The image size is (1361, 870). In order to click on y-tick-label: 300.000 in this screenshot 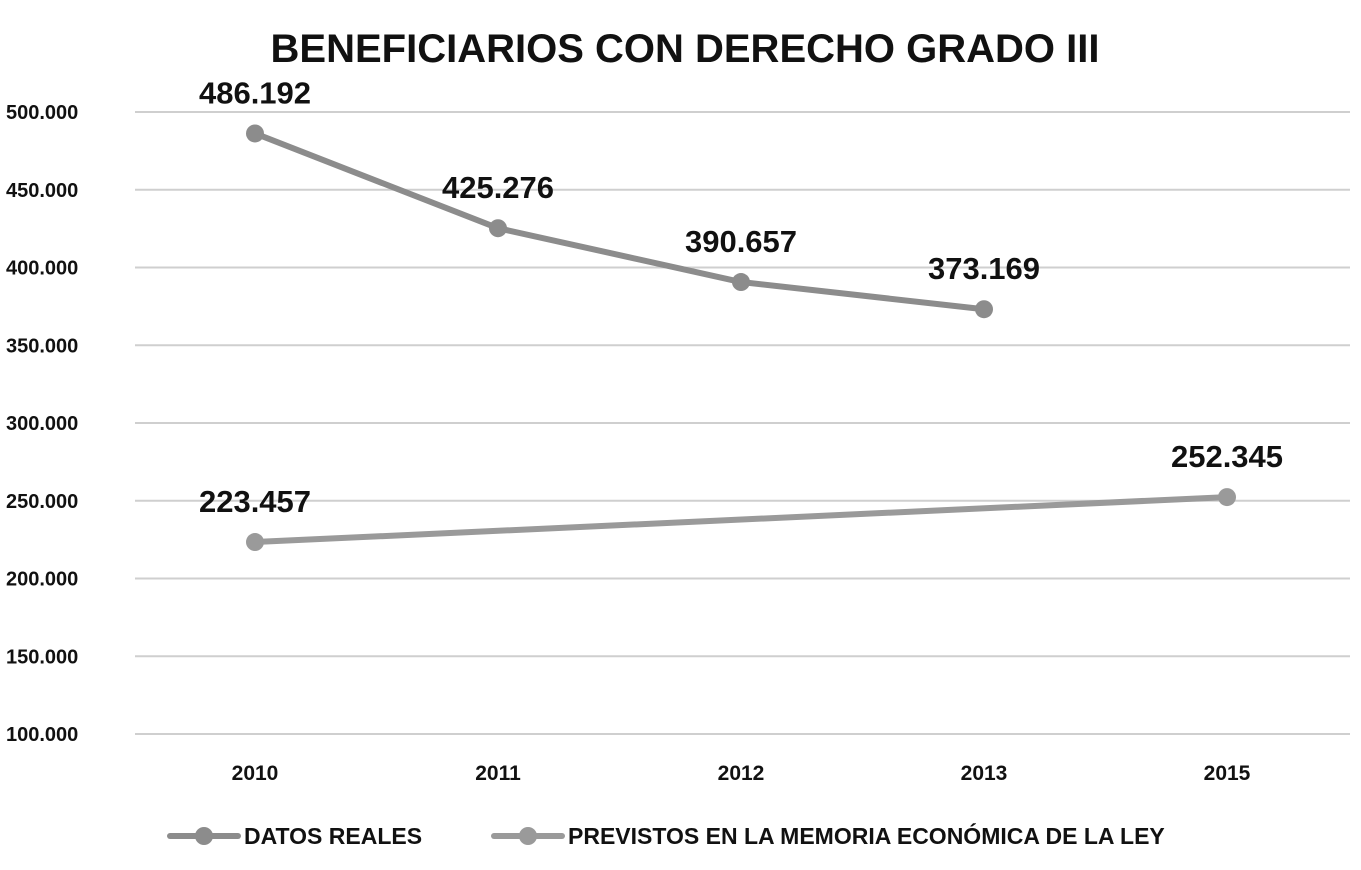, I will do `click(42, 424)`.